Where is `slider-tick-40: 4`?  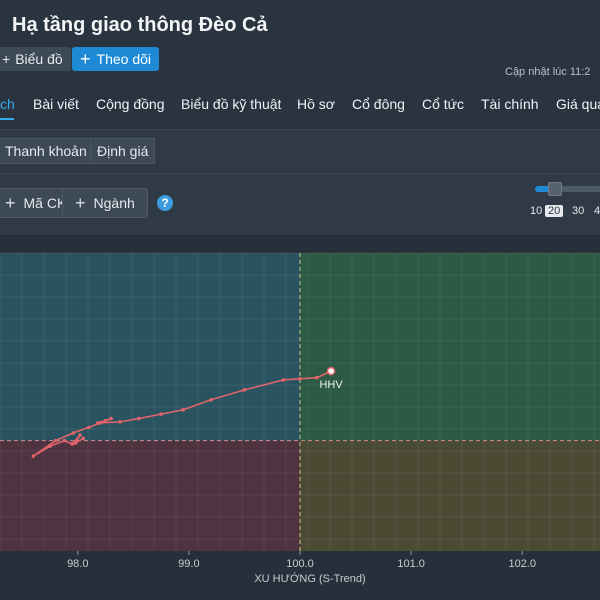 slider-tick-40: 4 is located at coordinates (597, 211).